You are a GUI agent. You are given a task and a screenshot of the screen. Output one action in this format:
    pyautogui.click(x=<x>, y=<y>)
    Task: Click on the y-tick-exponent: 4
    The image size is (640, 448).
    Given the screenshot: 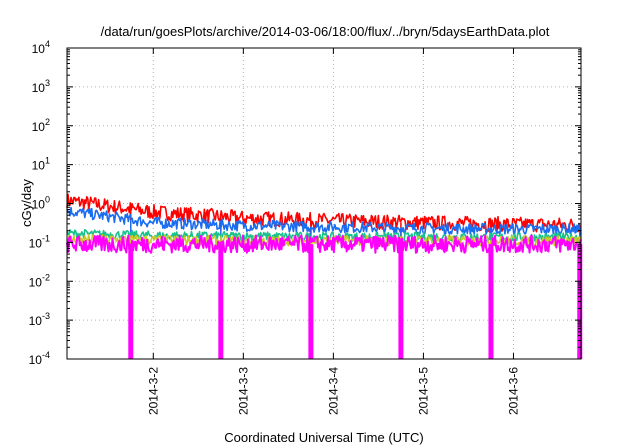 What is the action you would take?
    pyautogui.click(x=47, y=44)
    